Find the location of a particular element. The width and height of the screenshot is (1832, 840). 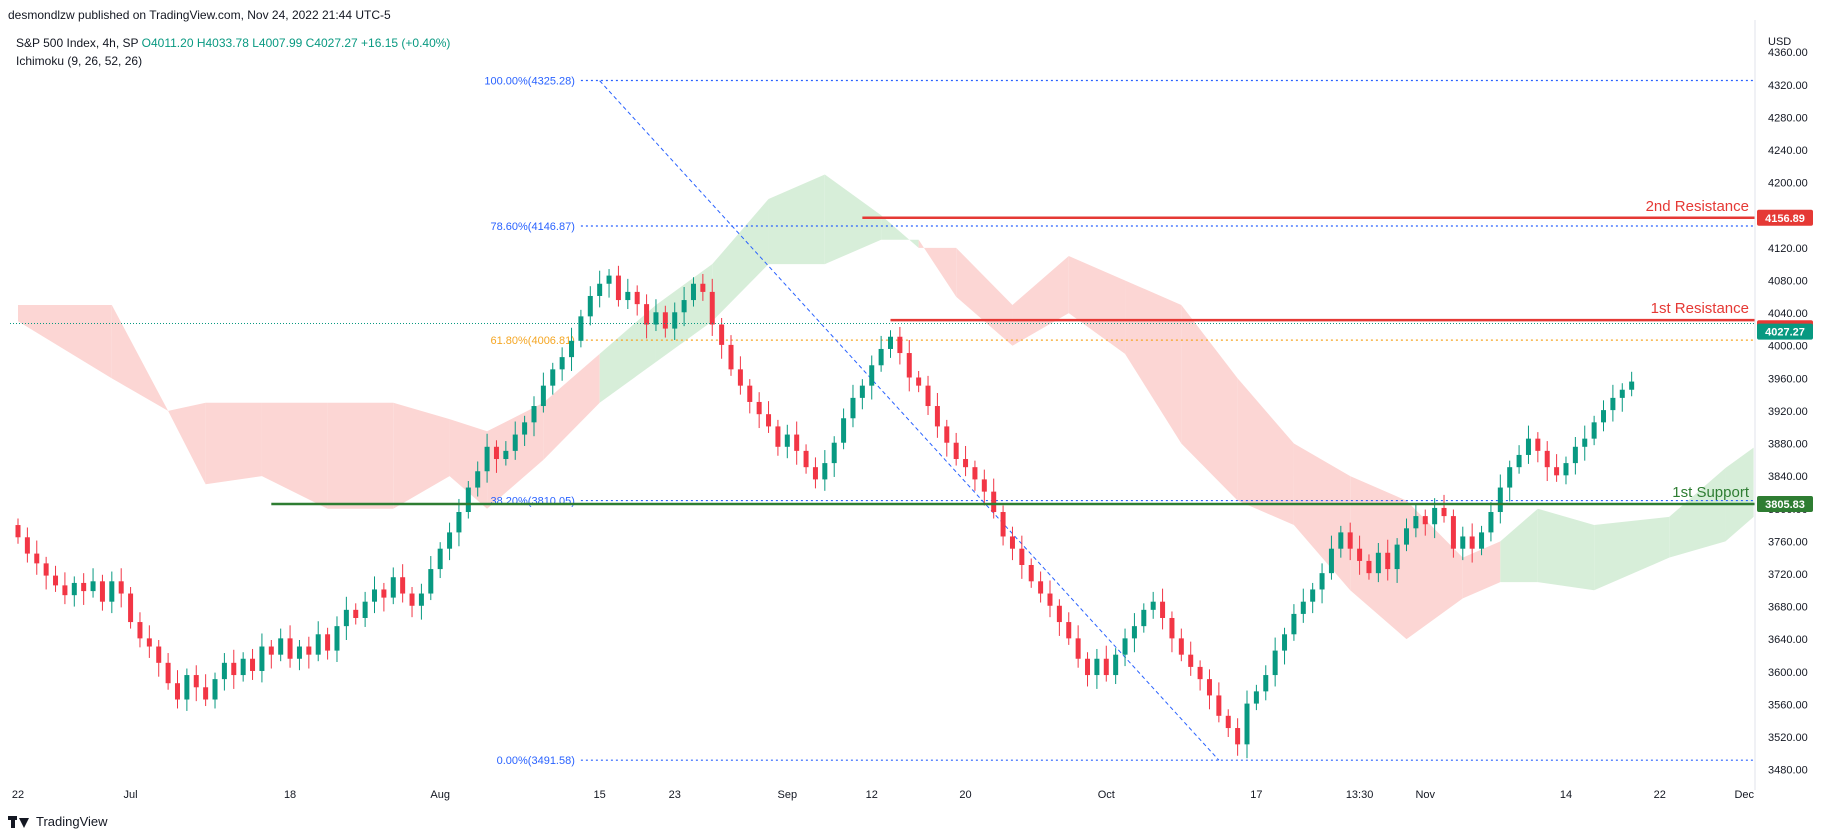

time-tick: 22 is located at coordinates (18, 795).